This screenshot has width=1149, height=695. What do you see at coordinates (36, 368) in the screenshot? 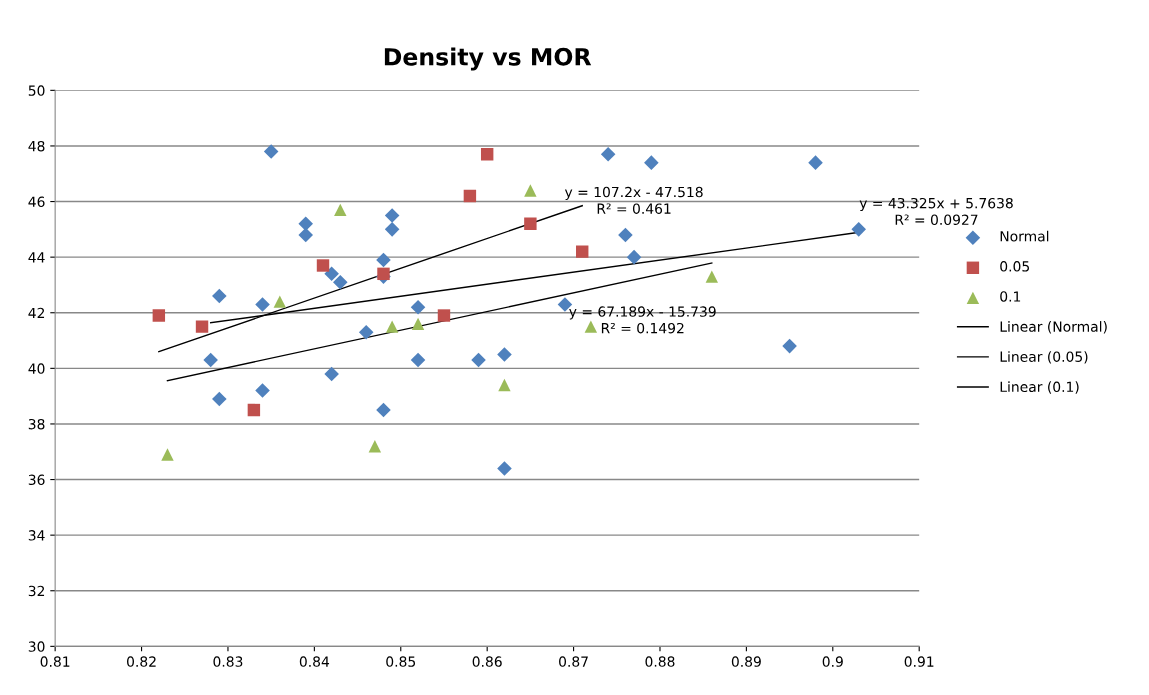
I see `y-tick-label: 40` at bounding box center [36, 368].